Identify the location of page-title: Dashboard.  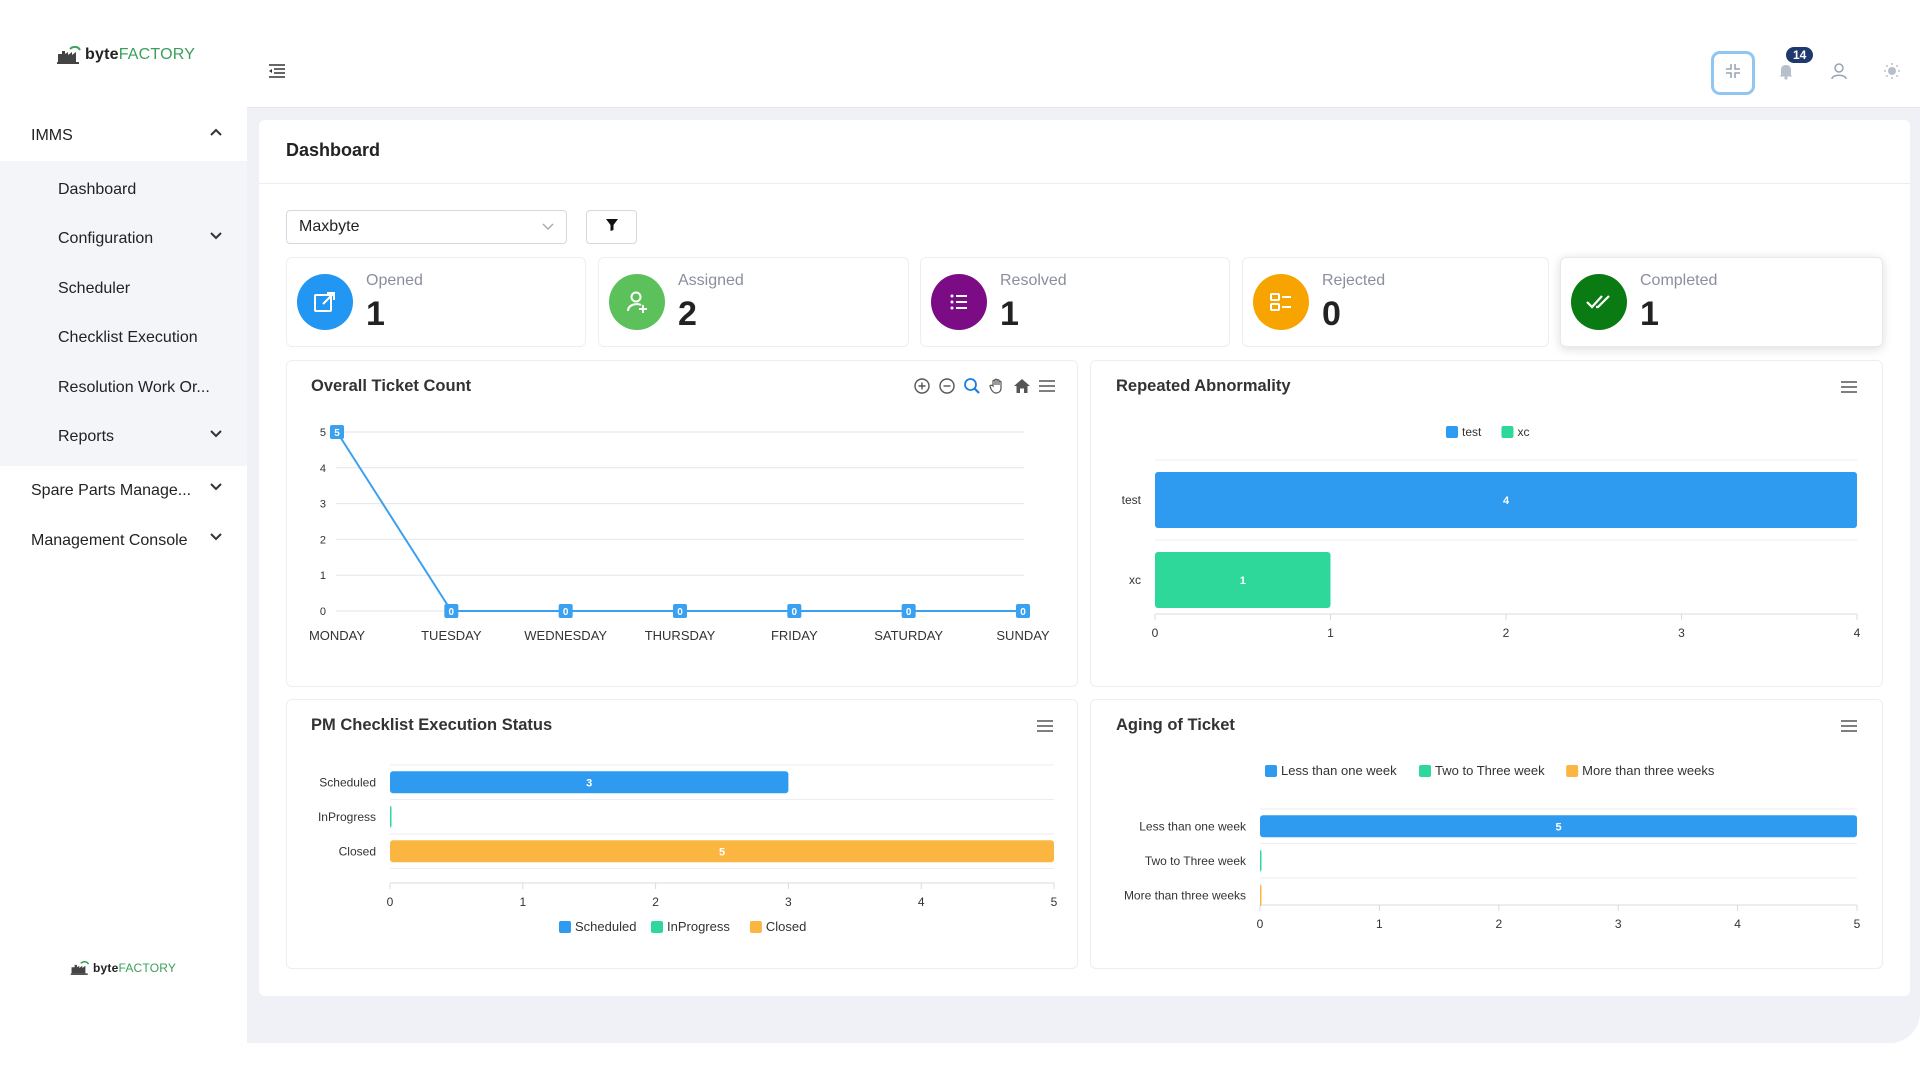
(333, 150).